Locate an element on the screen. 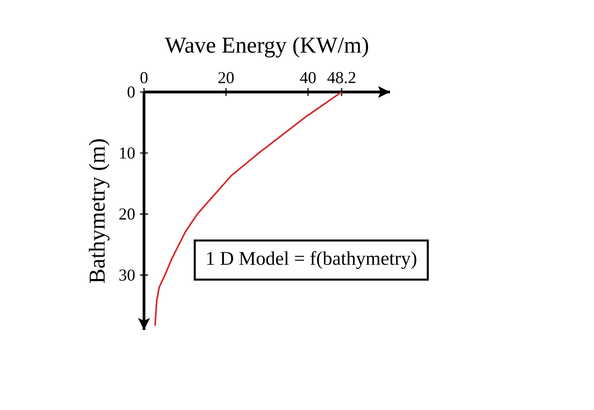 The width and height of the screenshot is (594, 410). x-tick-label: 40 is located at coordinates (308, 78).